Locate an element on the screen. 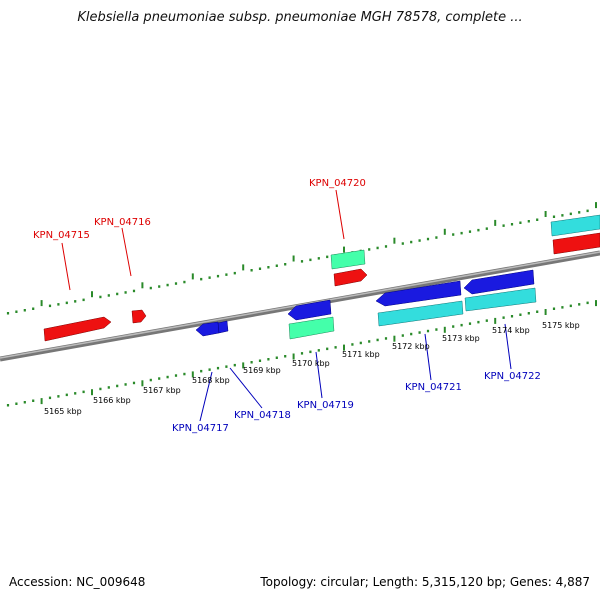  gene-label-KPN_04718: KPN_04718 is located at coordinates (262, 415).